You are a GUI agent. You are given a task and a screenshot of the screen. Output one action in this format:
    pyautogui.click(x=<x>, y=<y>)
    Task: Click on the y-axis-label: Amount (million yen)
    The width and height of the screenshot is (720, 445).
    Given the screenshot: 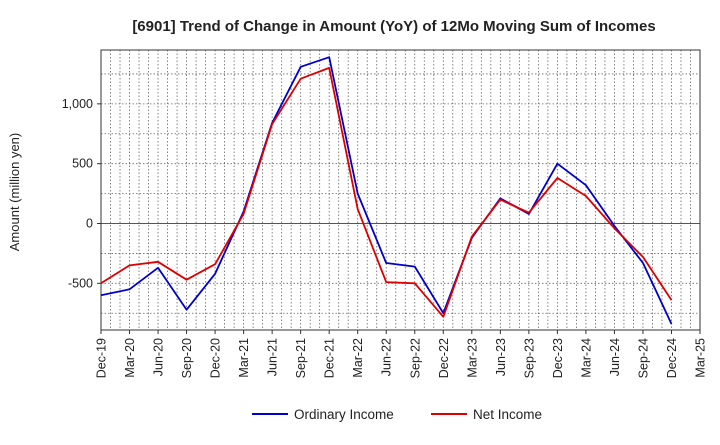 What is the action you would take?
    pyautogui.click(x=14, y=192)
    